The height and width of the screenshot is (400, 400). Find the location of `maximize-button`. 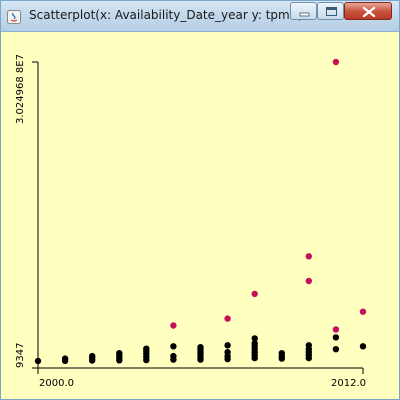

maximize-button is located at coordinates (330, 11).